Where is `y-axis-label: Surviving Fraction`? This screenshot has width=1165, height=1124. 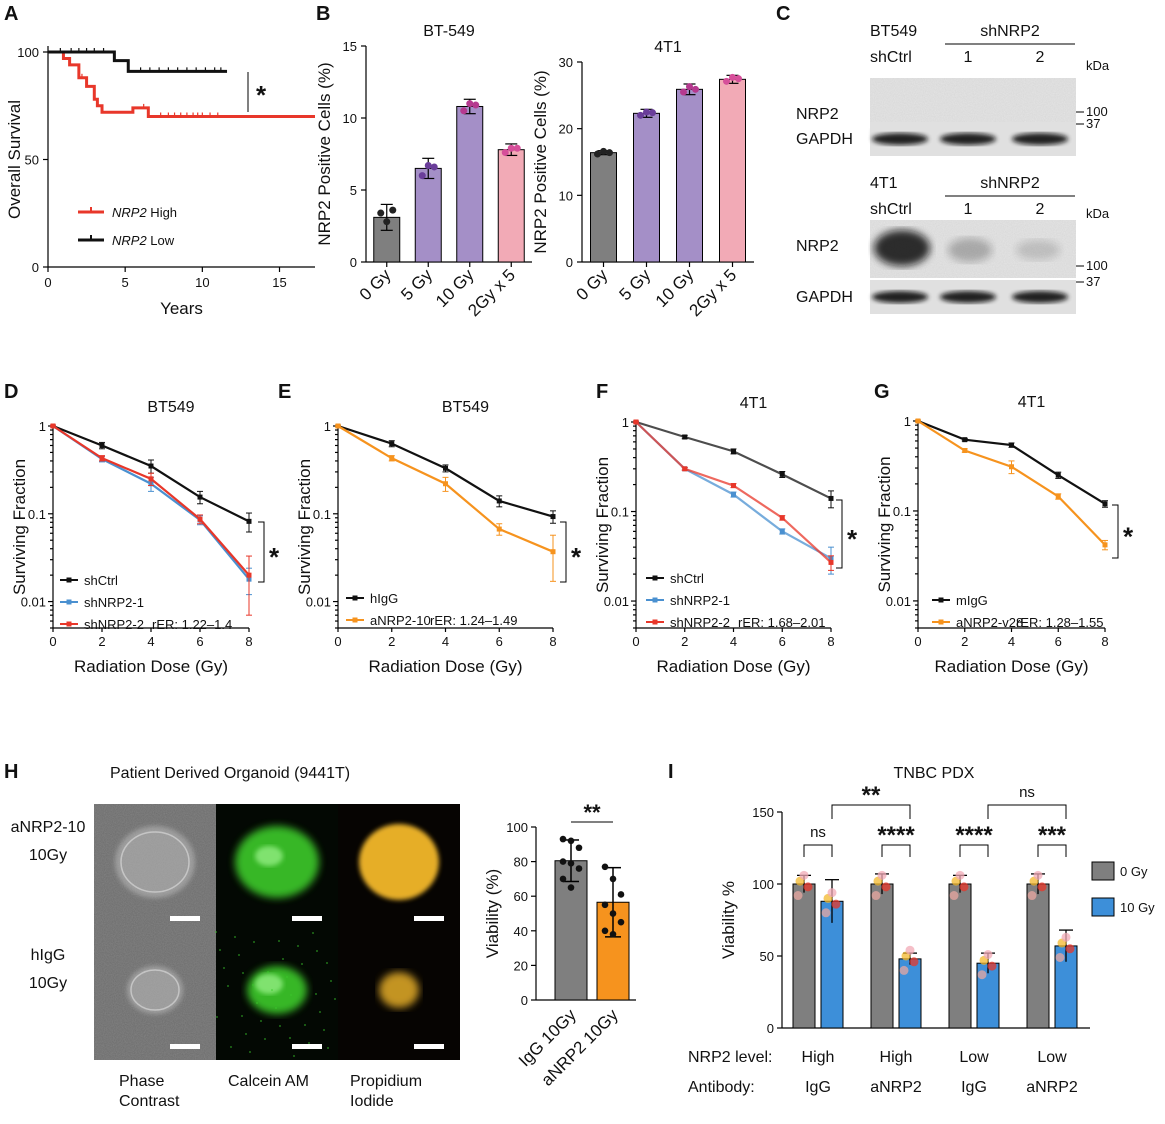 y-axis-label: Surviving Fraction is located at coordinates (602, 525).